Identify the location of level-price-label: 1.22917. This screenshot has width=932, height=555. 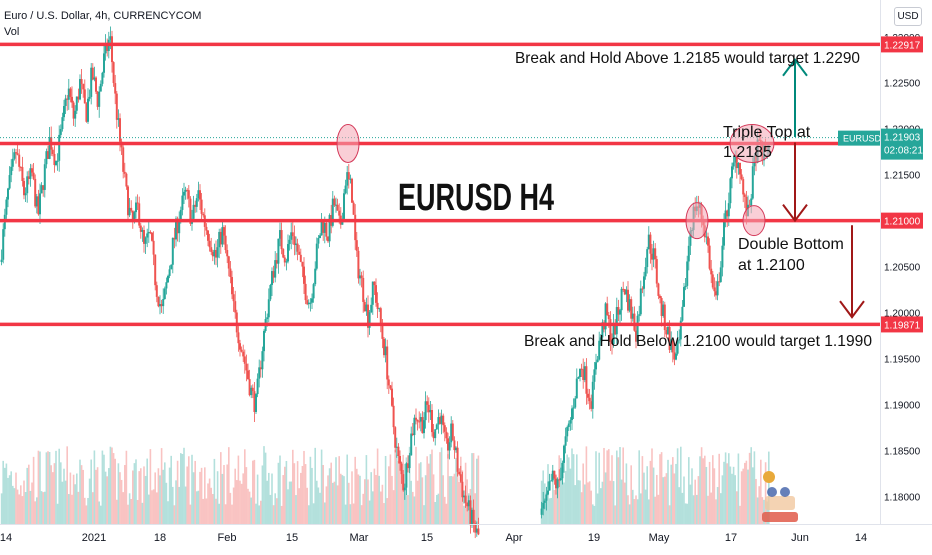
(902, 45).